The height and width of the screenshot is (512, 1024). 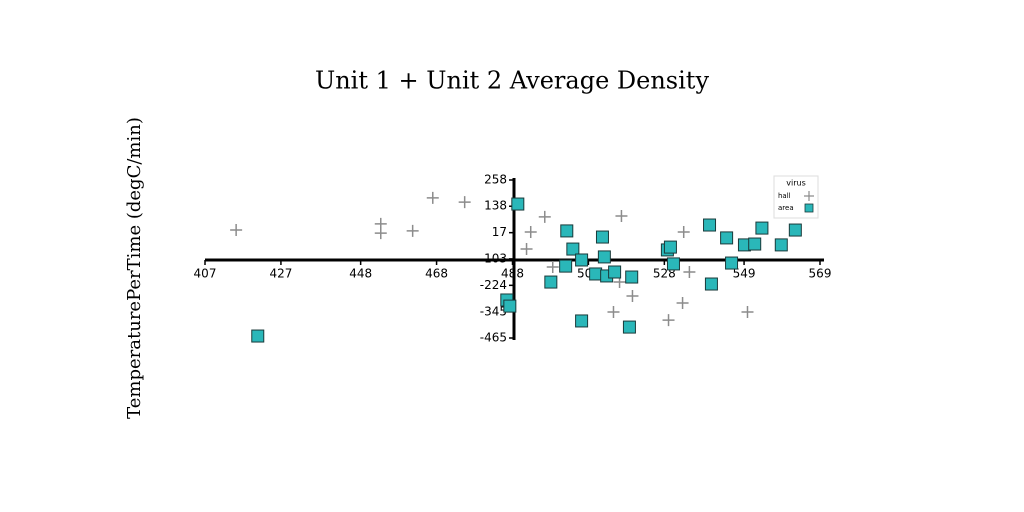 What do you see at coordinates (512, 81) in the screenshot?
I see `chart-title: Unit 1 + Unit 2 Average Density` at bounding box center [512, 81].